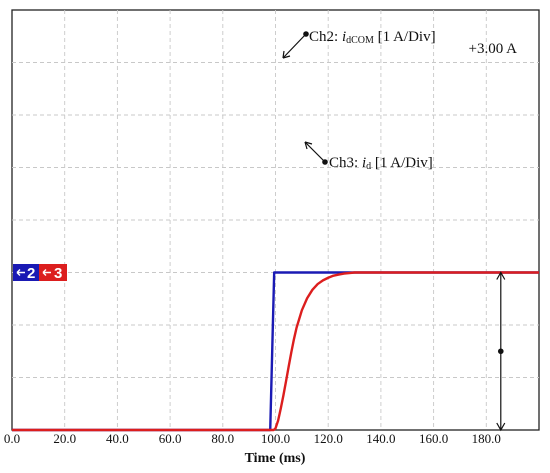 The height and width of the screenshot is (473, 550). What do you see at coordinates (286, 54) in the screenshot?
I see `ch2-annotation-arrowhead` at bounding box center [286, 54].